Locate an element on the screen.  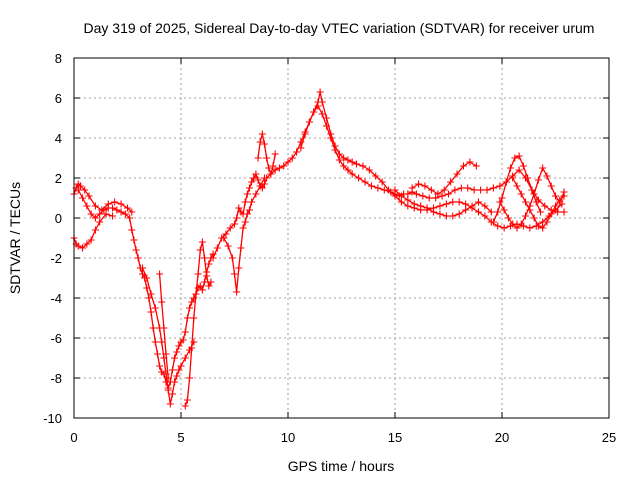
y-tick-label: 4 is located at coordinates (58, 138).